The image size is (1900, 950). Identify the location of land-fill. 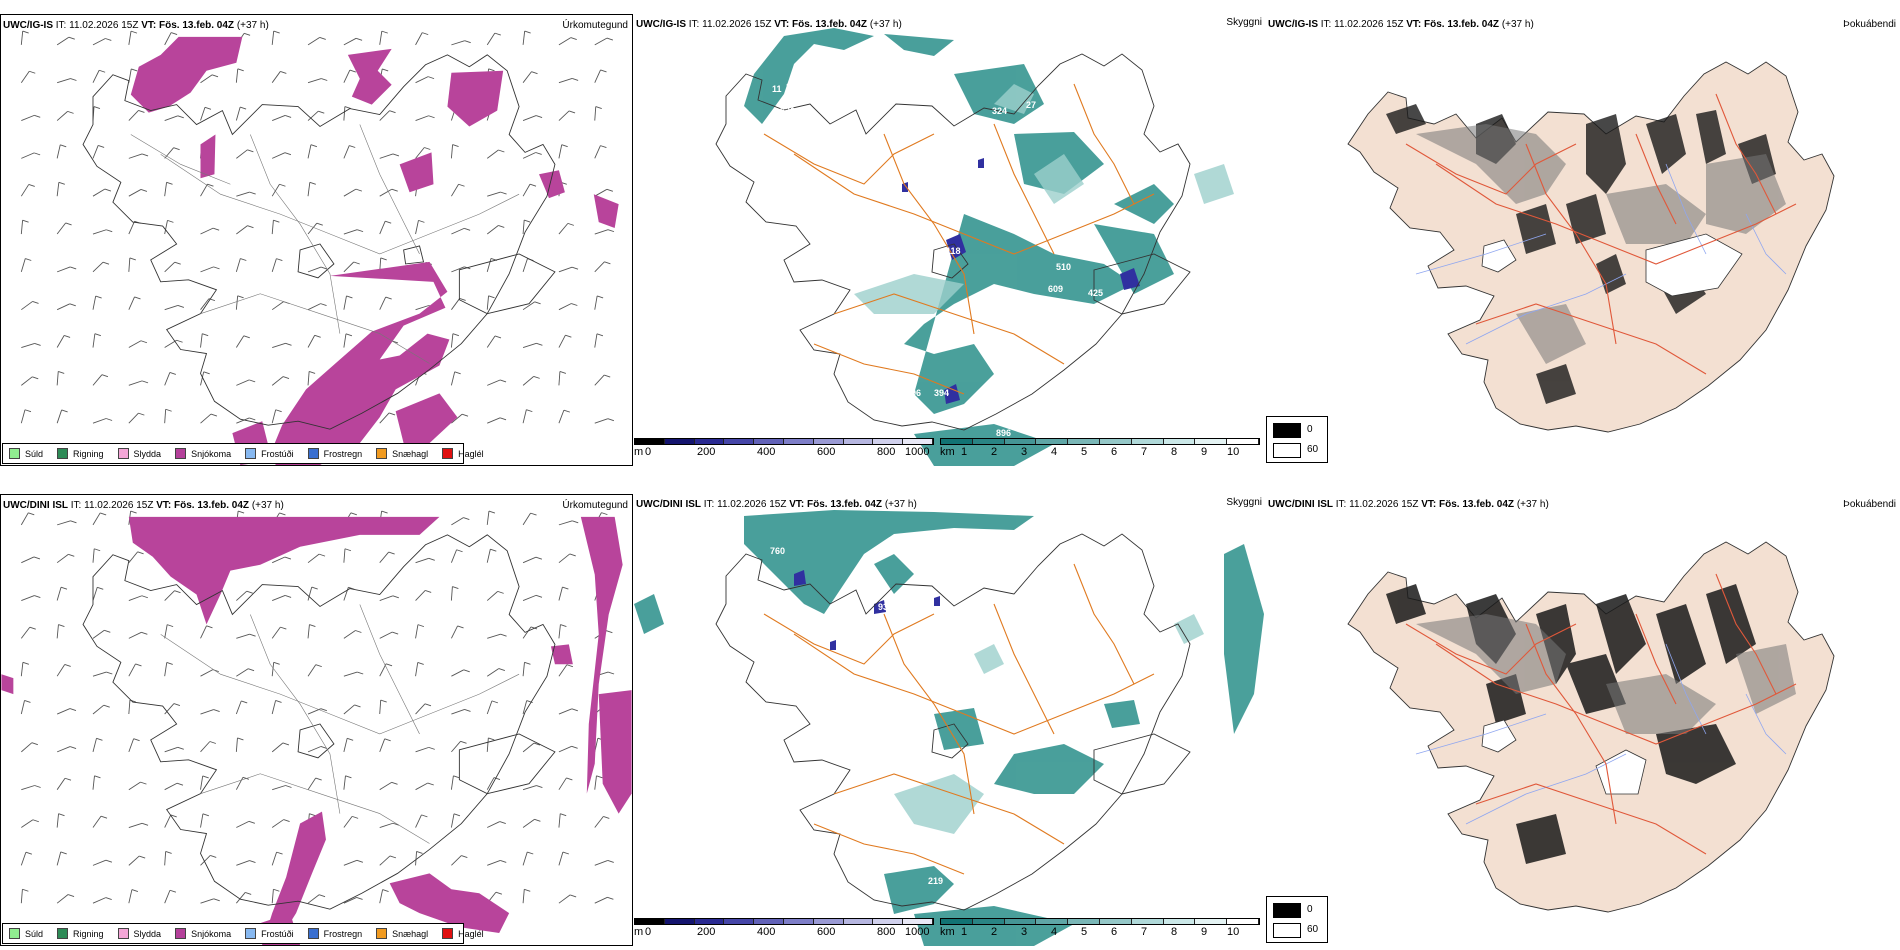
(1591, 727).